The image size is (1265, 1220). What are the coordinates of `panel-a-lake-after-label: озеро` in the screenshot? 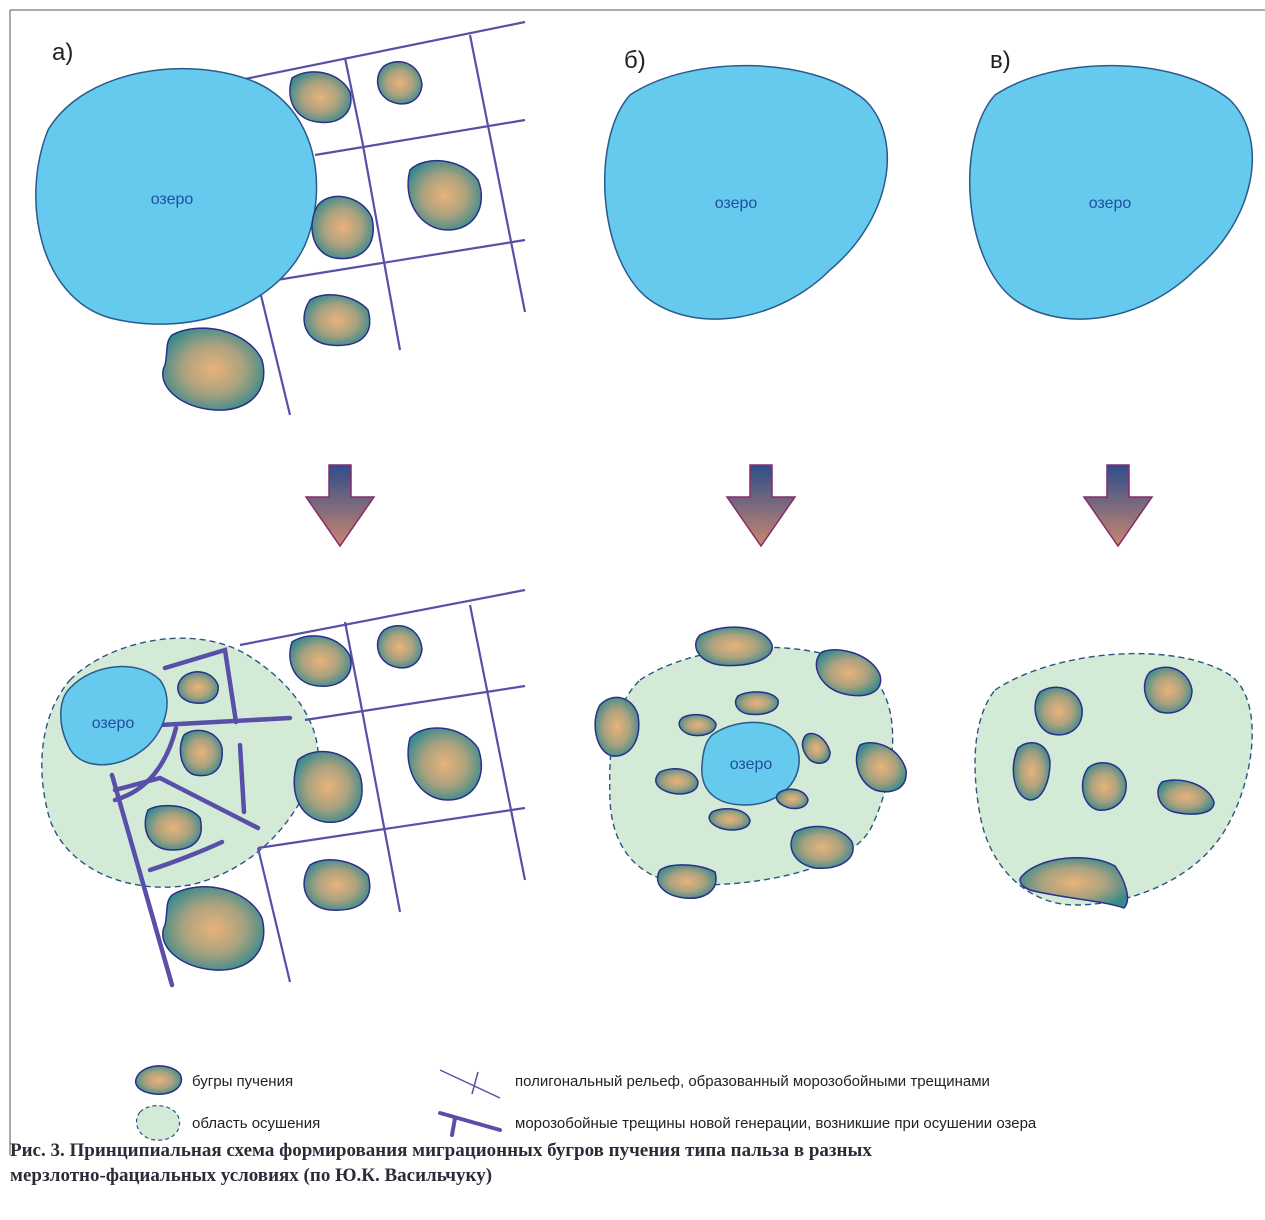 It's located at (113, 723).